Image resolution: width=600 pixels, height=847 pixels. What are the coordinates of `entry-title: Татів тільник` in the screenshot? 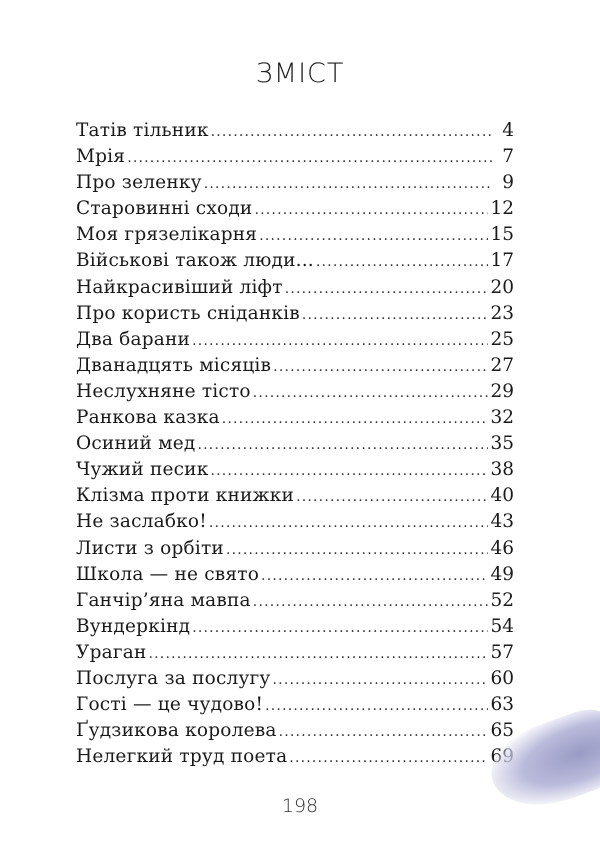 It's located at (142, 130).